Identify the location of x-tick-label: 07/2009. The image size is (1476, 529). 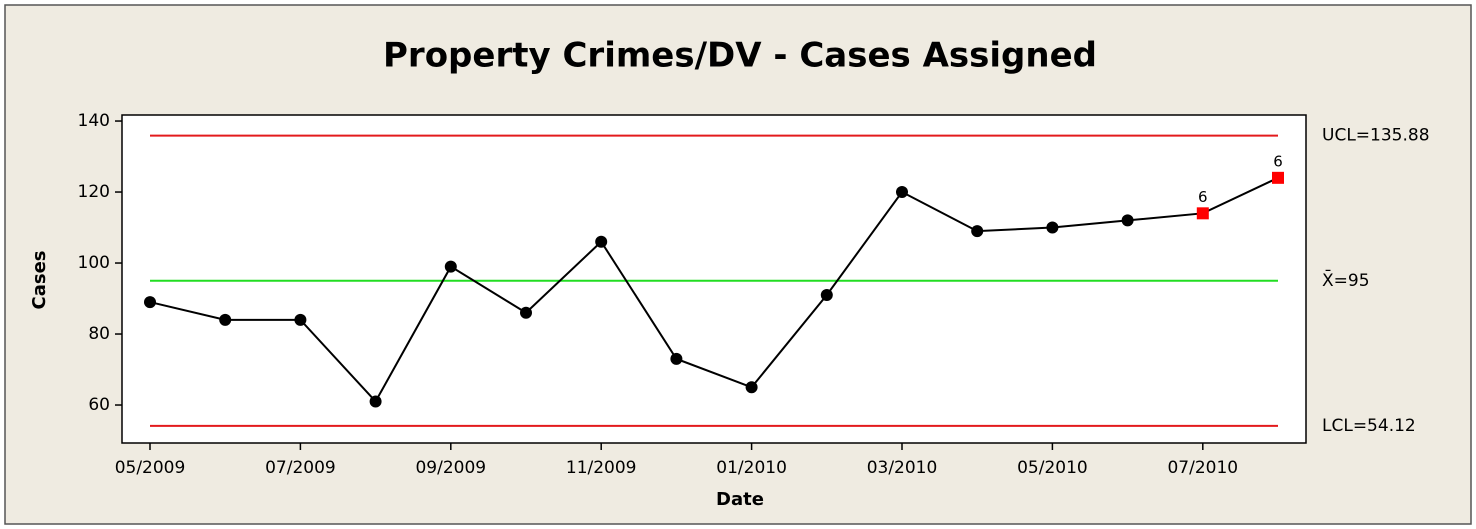
(300, 468).